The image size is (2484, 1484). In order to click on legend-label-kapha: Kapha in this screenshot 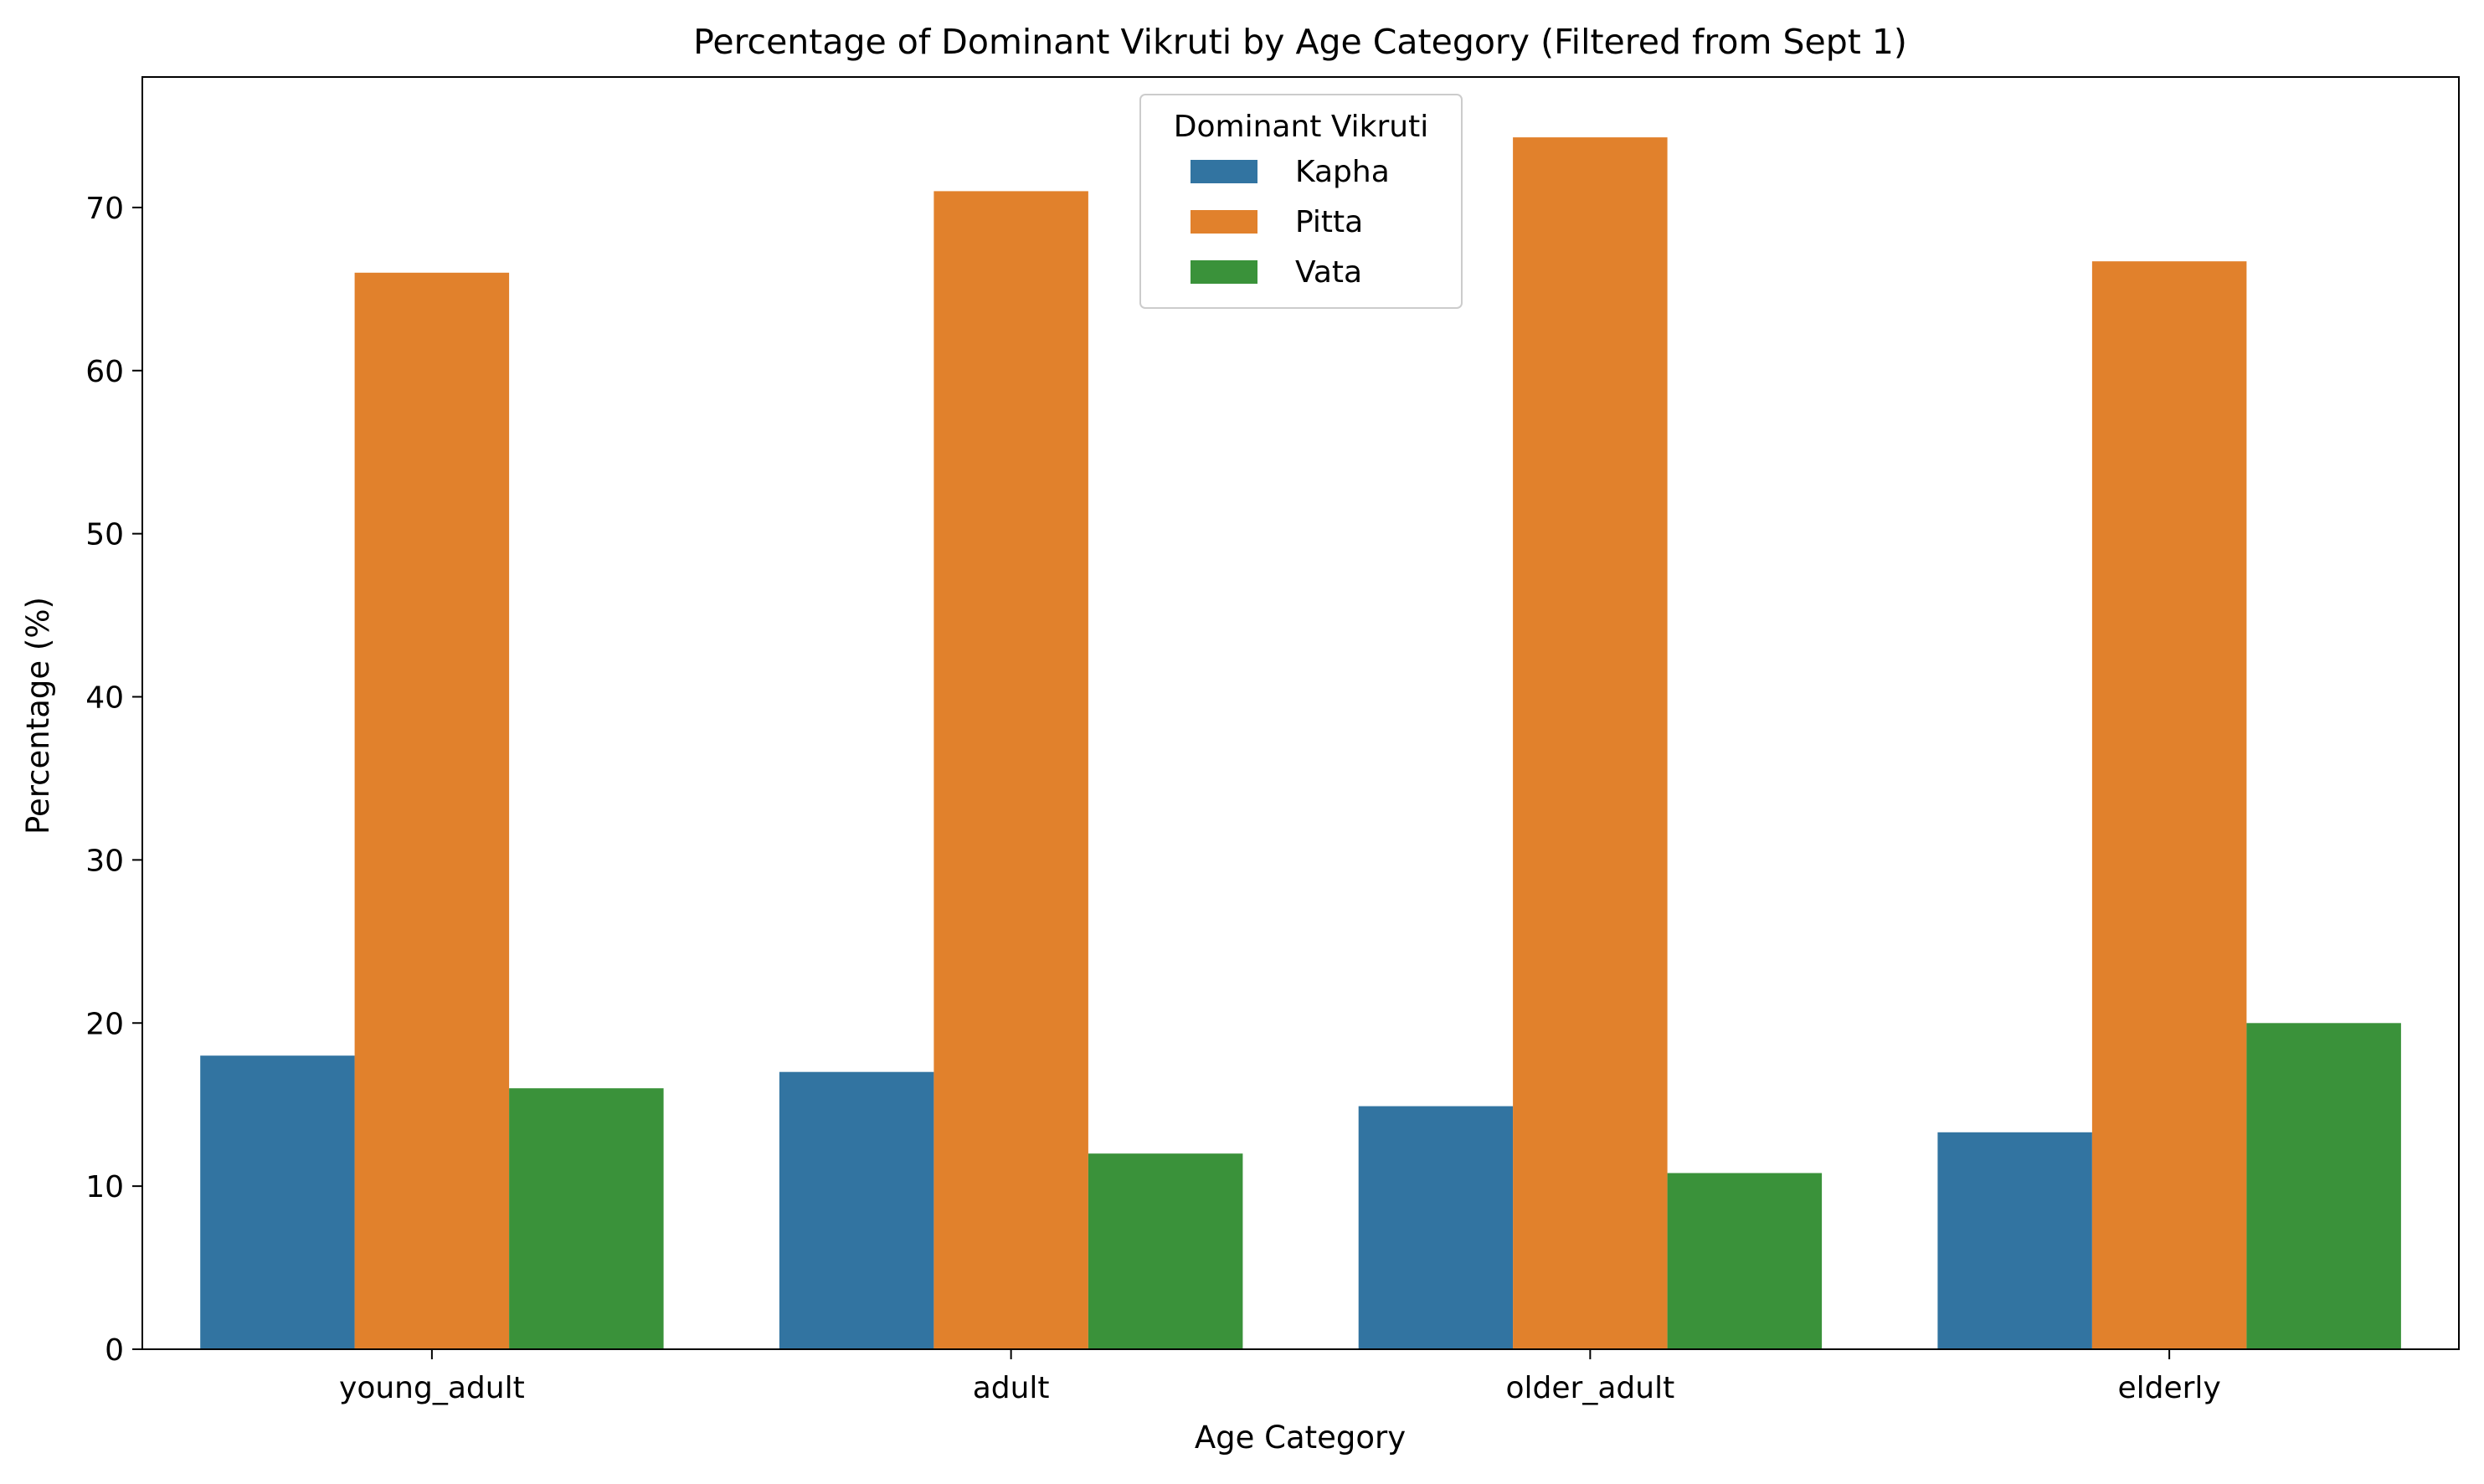, I will do `click(1343, 172)`.